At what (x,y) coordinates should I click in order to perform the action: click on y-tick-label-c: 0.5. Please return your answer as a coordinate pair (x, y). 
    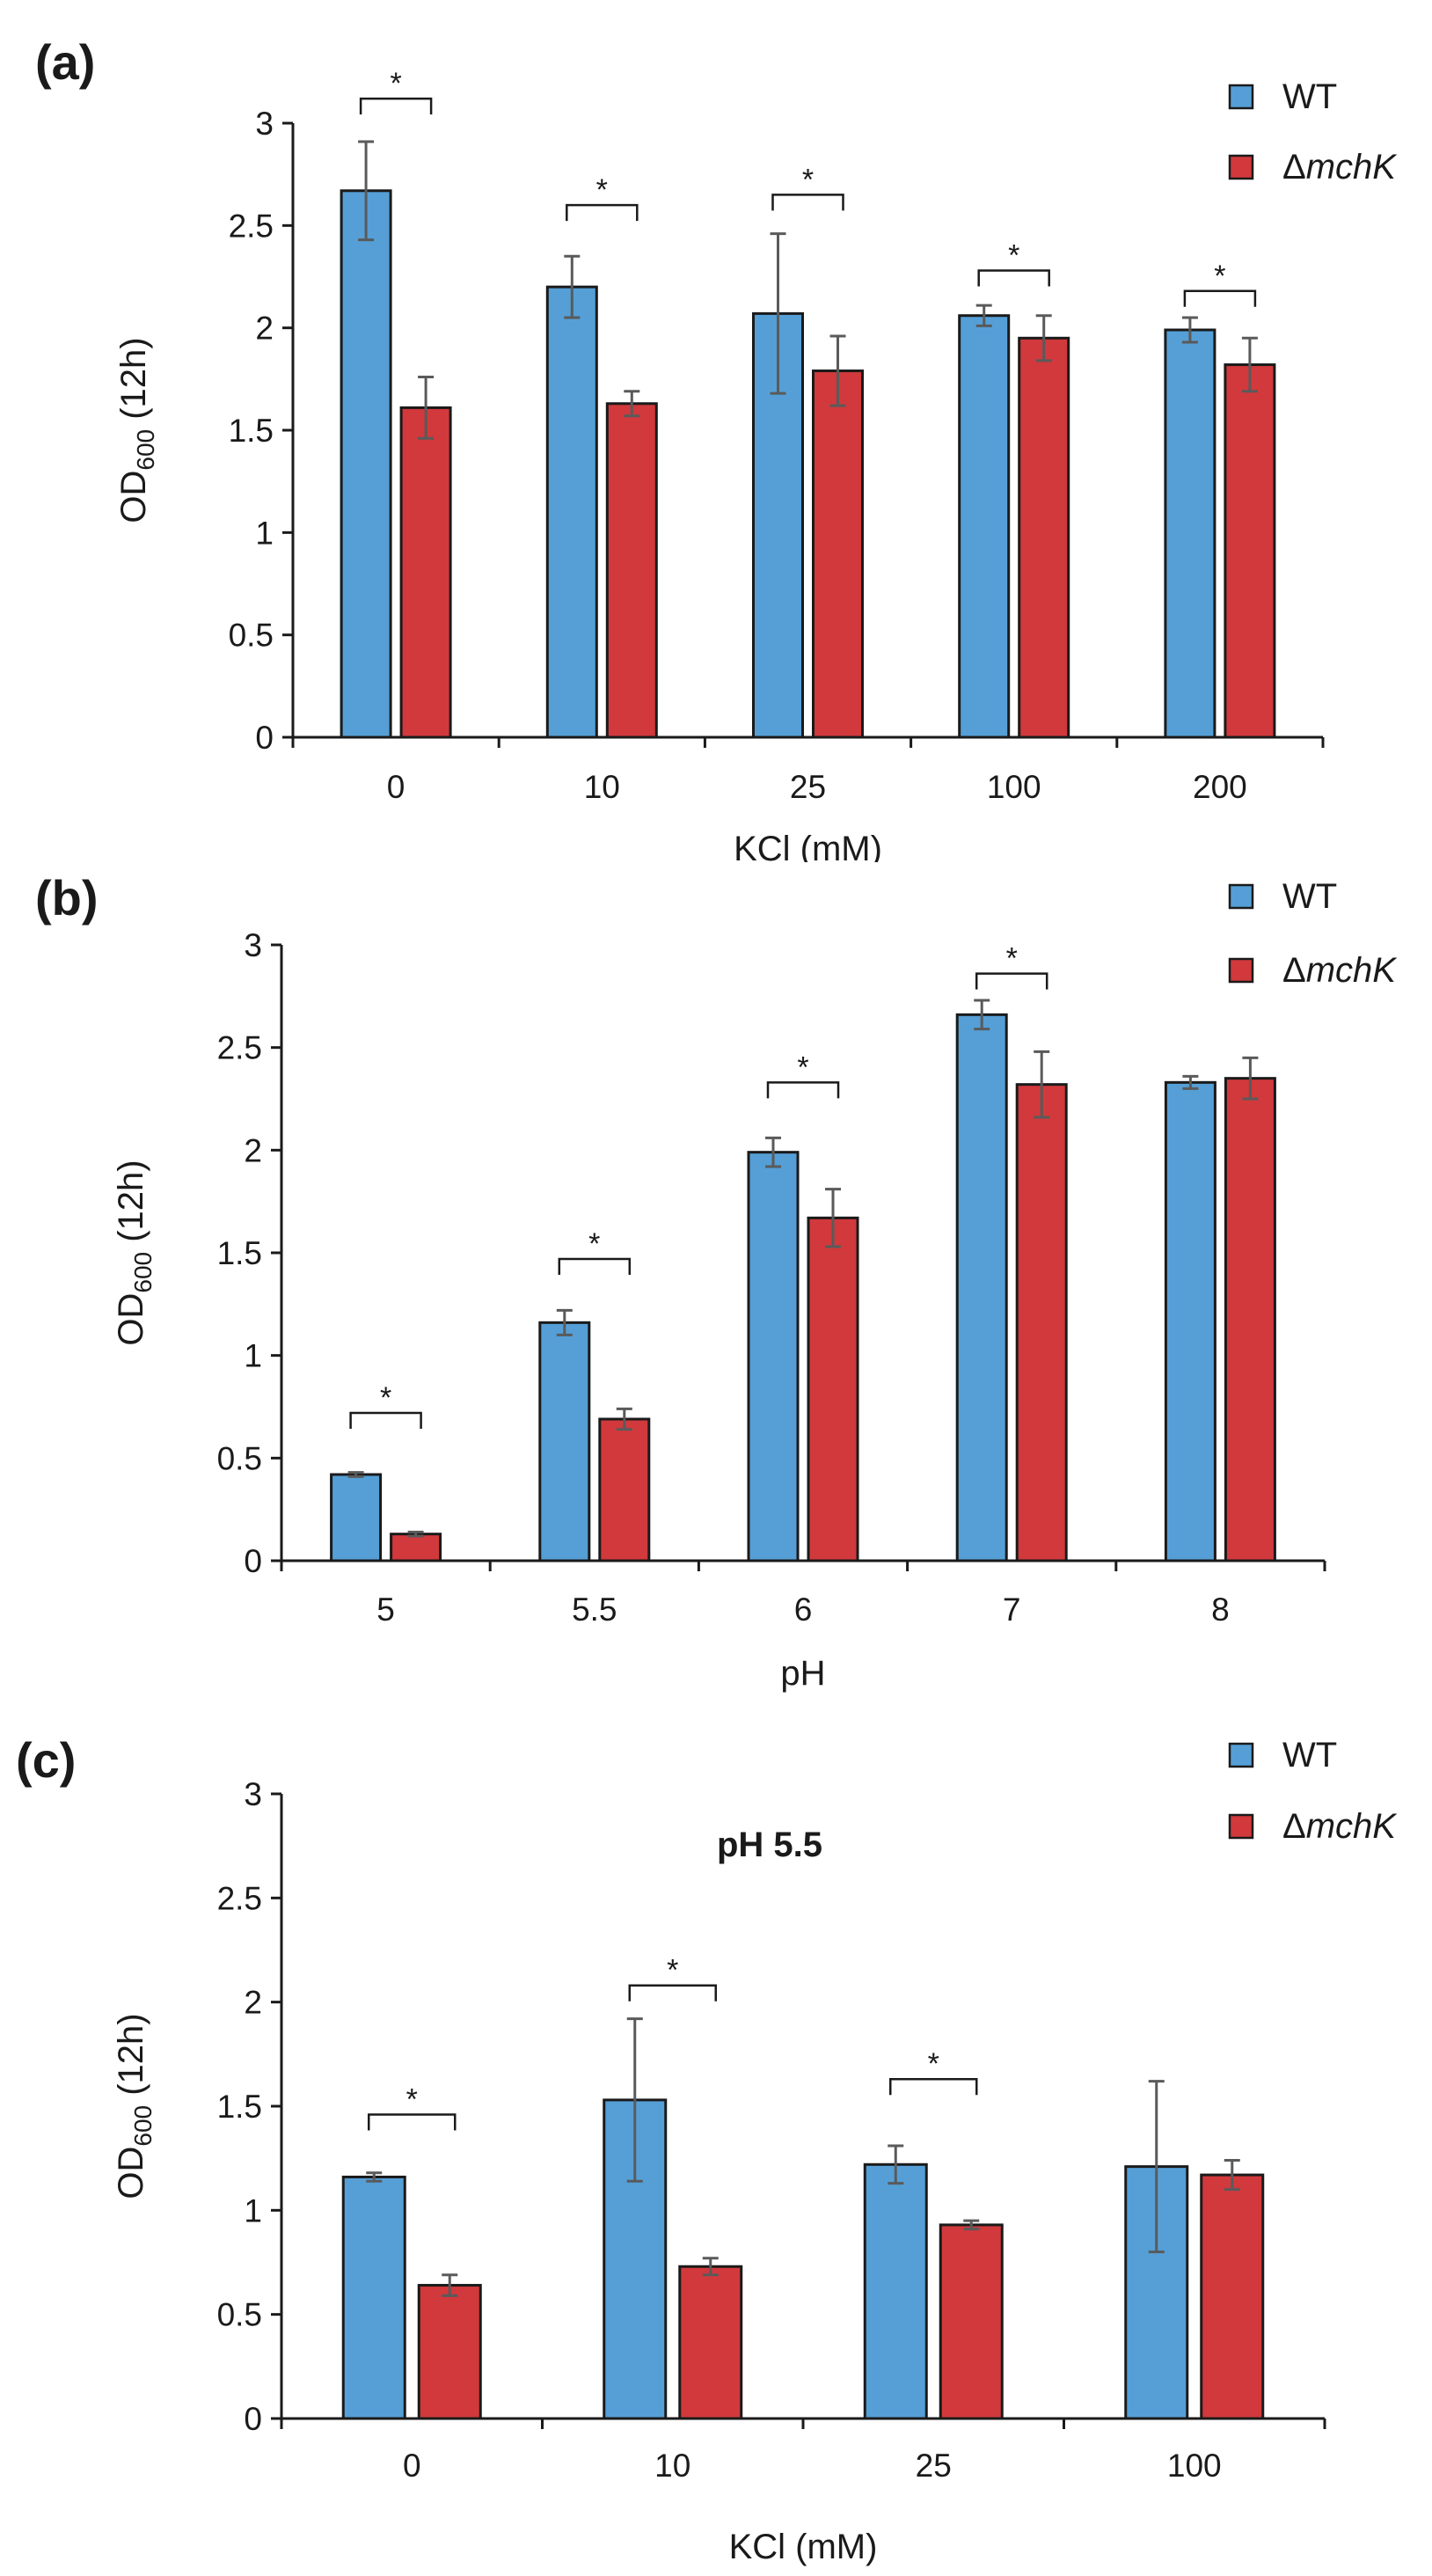
    Looking at the image, I should click on (239, 2315).